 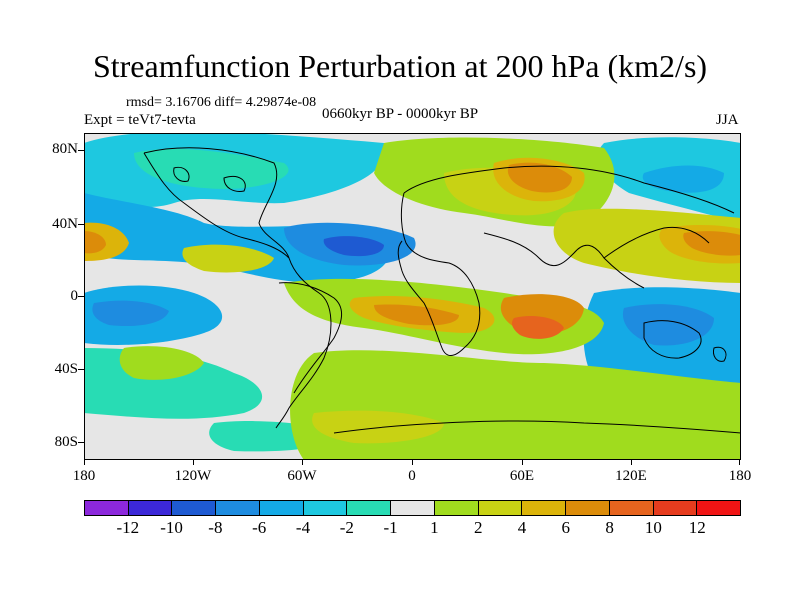 I want to click on colorbar-label: 10, so click(x=653, y=527).